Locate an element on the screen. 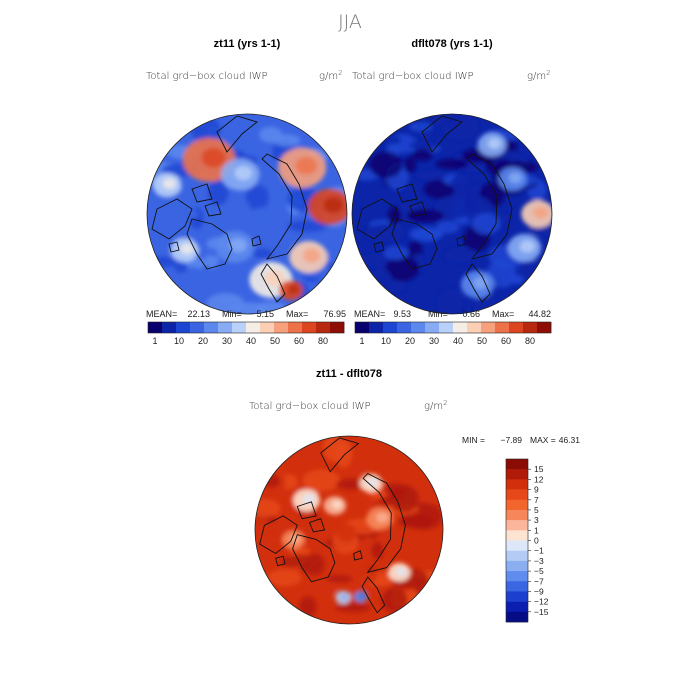  colorbar-tick-label: 10 is located at coordinates (386, 341).